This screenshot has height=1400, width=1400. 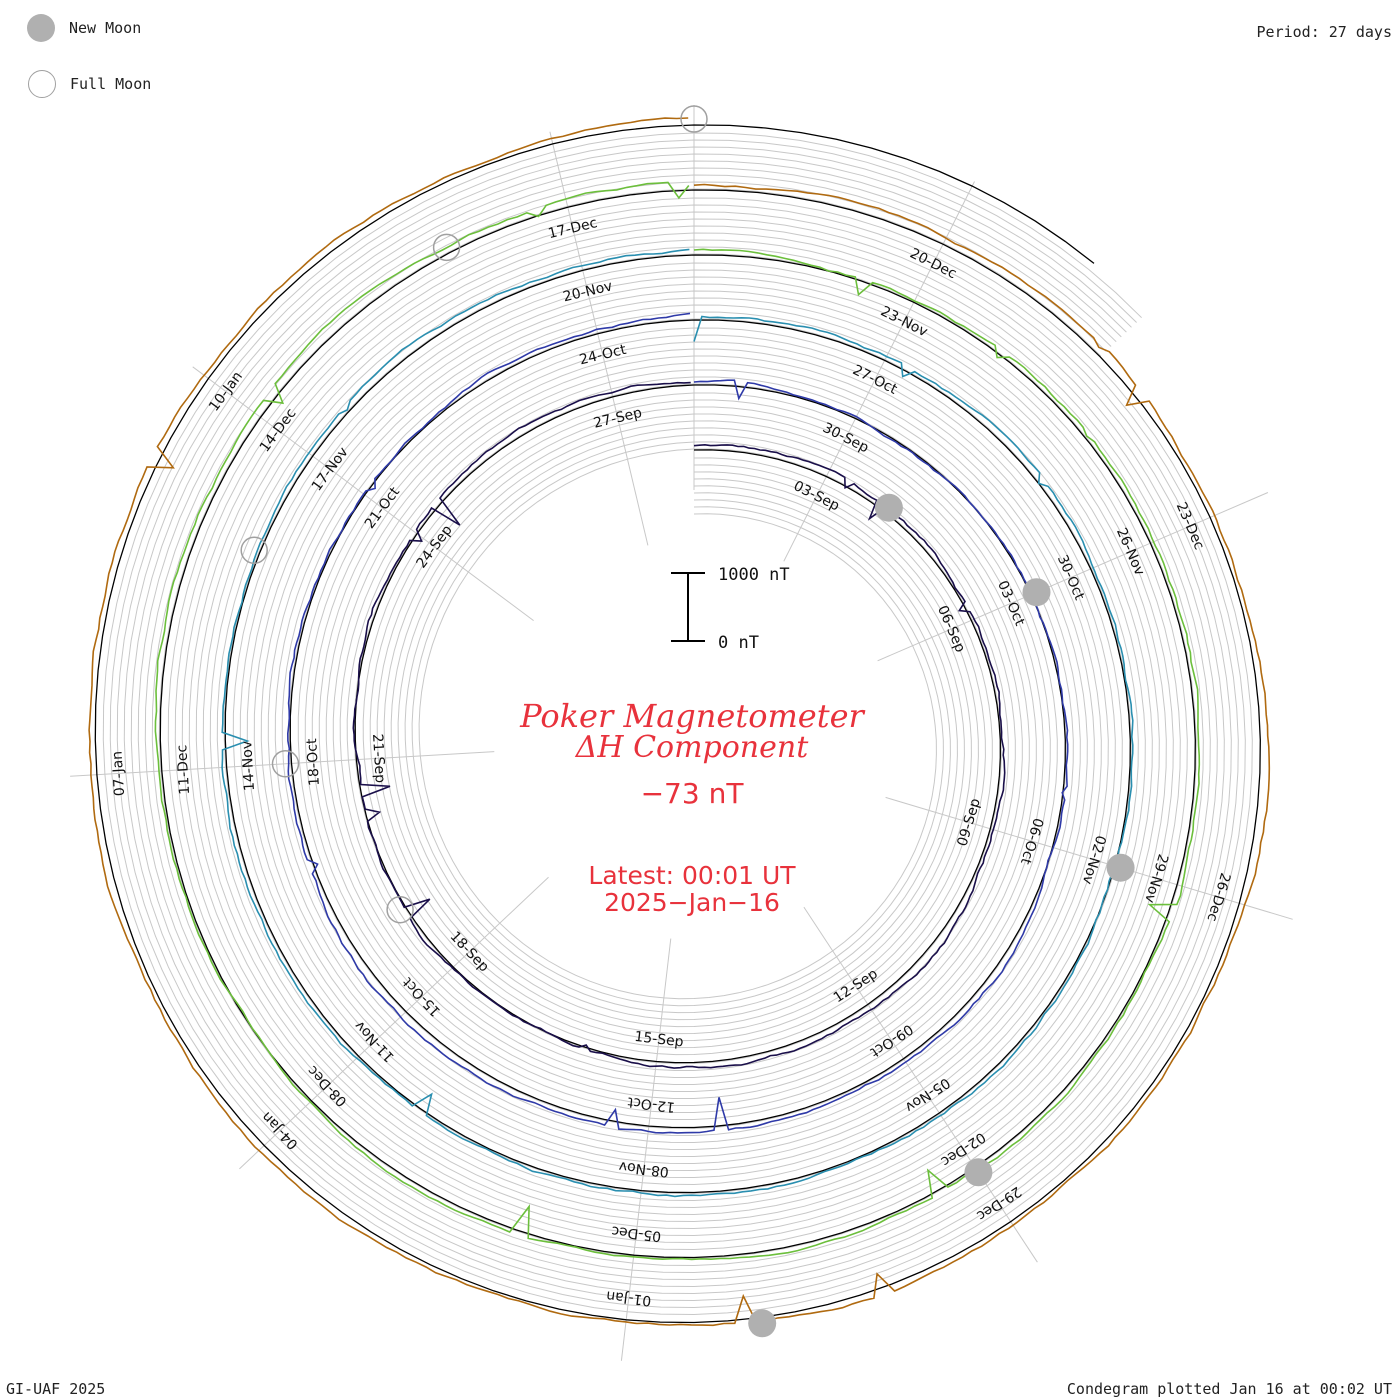 I want to click on date-label: 03-Oct, so click(x=1011, y=603).